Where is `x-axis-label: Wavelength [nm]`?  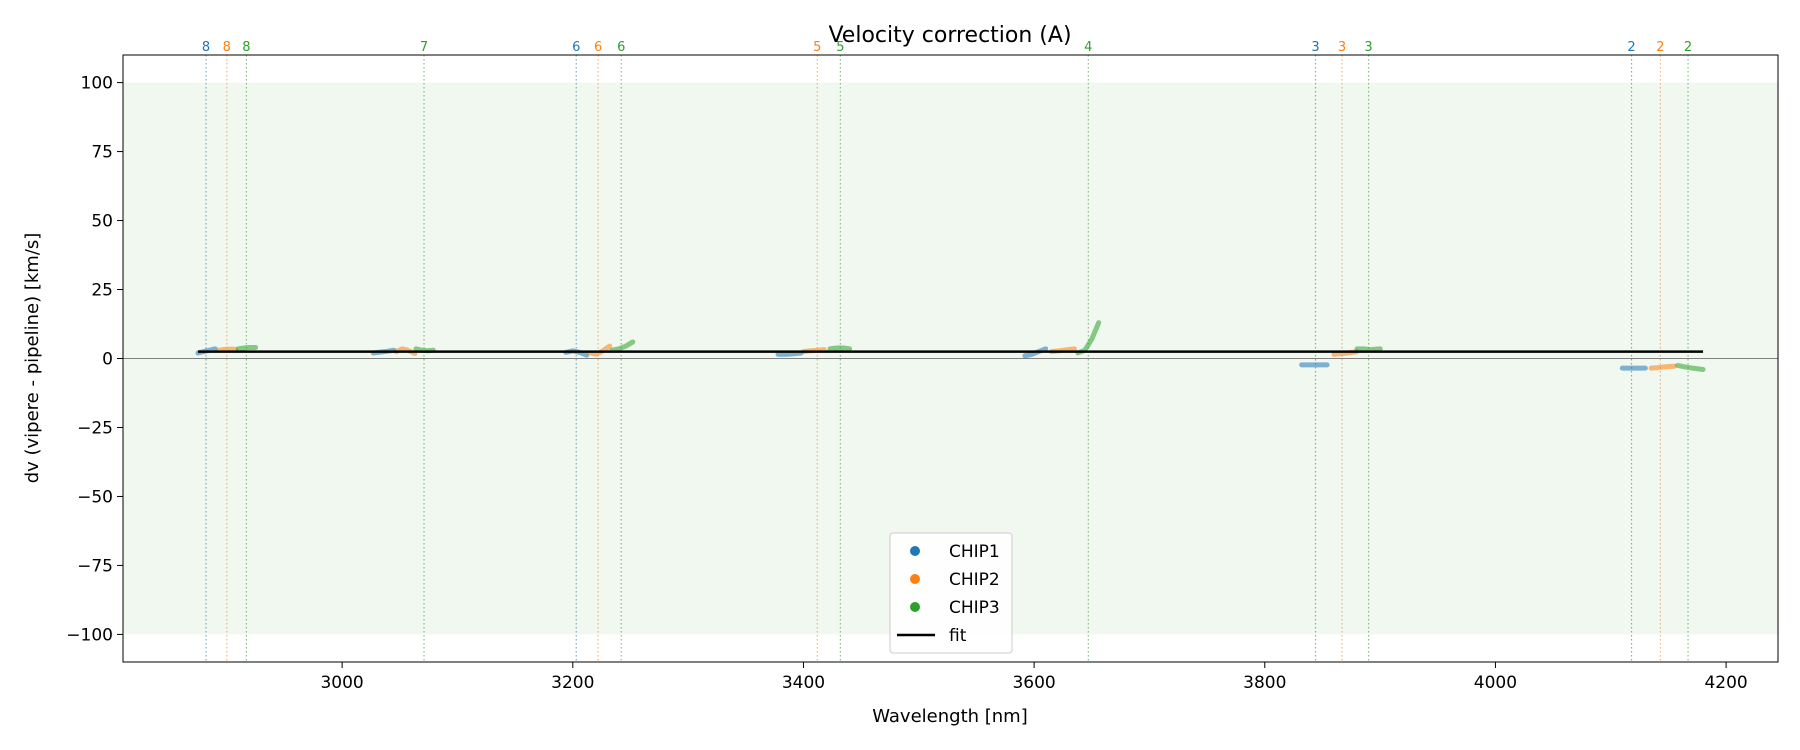 x-axis-label: Wavelength [nm] is located at coordinates (950, 716).